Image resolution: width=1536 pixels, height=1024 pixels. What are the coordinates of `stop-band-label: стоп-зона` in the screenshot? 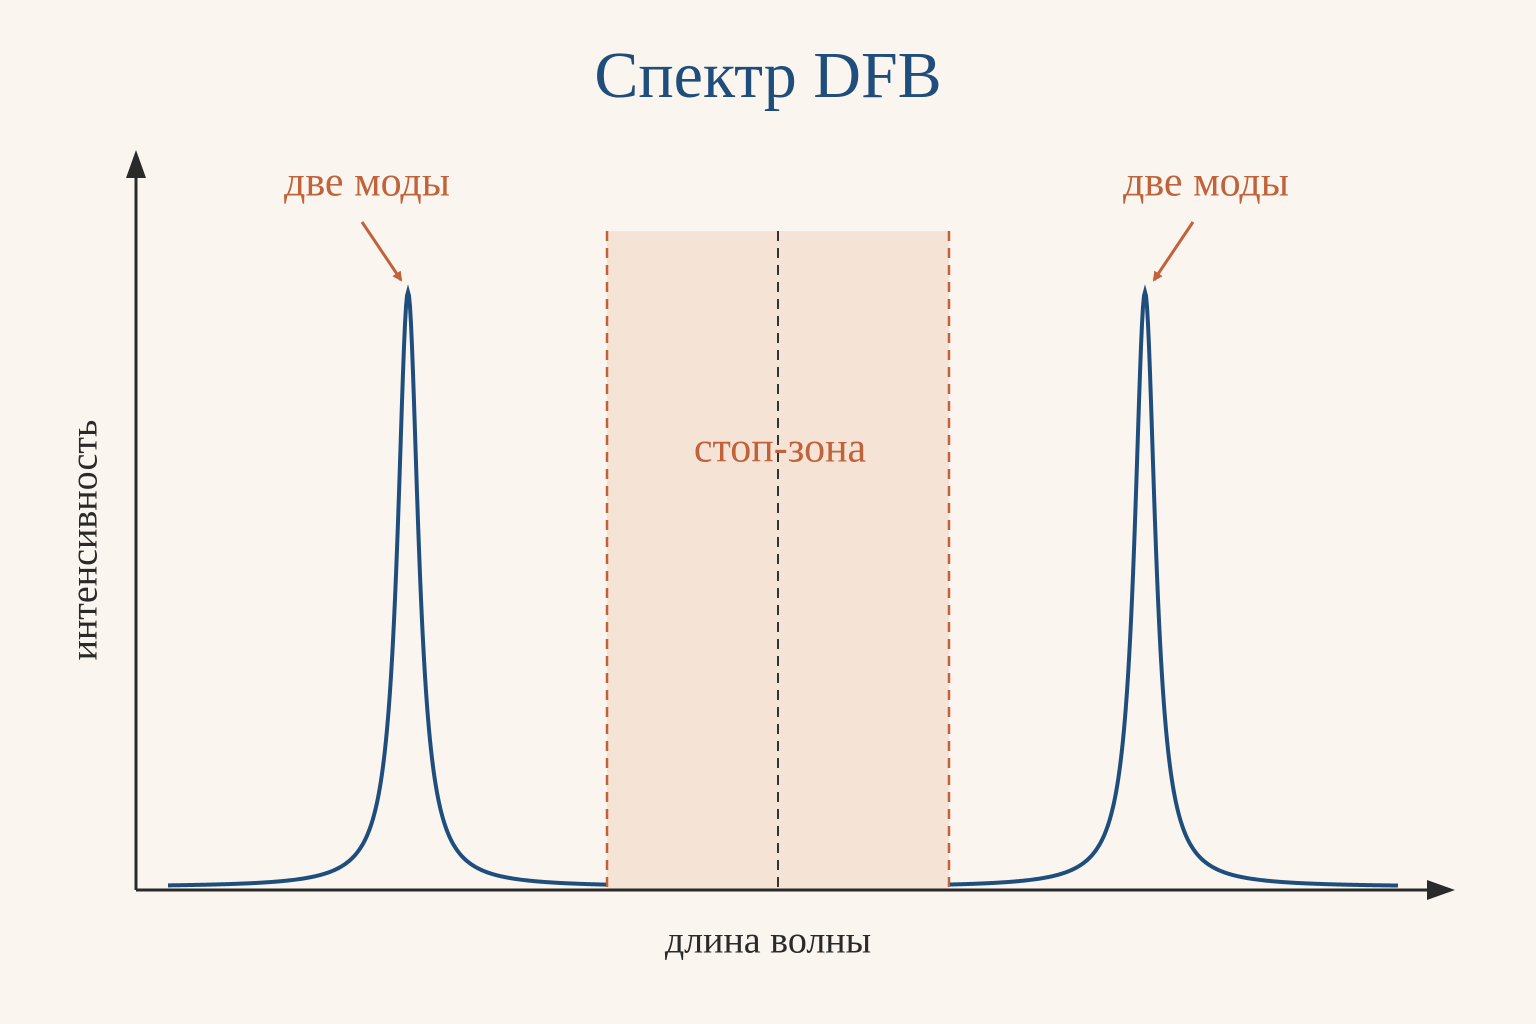 It's located at (780, 449).